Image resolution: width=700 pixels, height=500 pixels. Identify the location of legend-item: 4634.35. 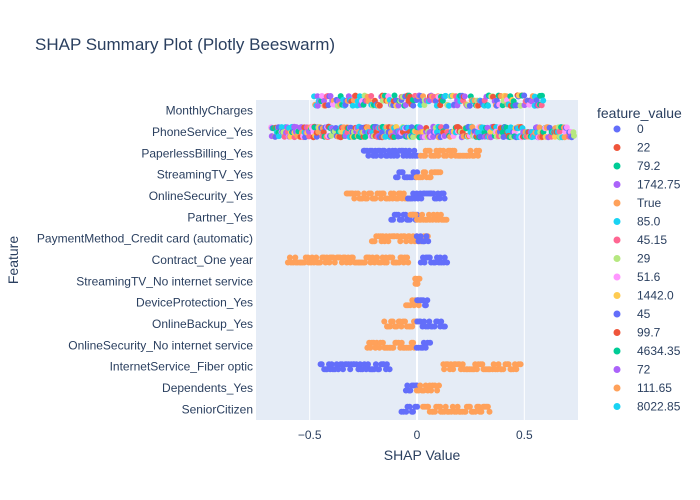
(647, 351).